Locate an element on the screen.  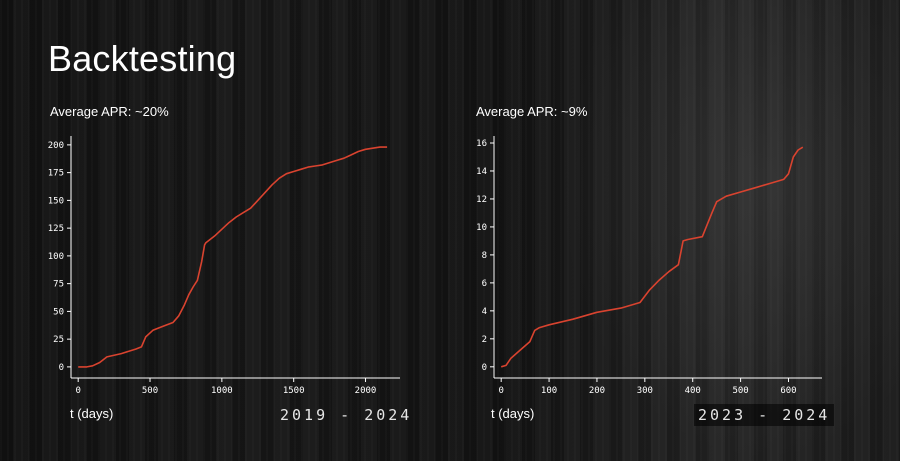
left-chart-x-tick-label: 2000 is located at coordinates (366, 391).